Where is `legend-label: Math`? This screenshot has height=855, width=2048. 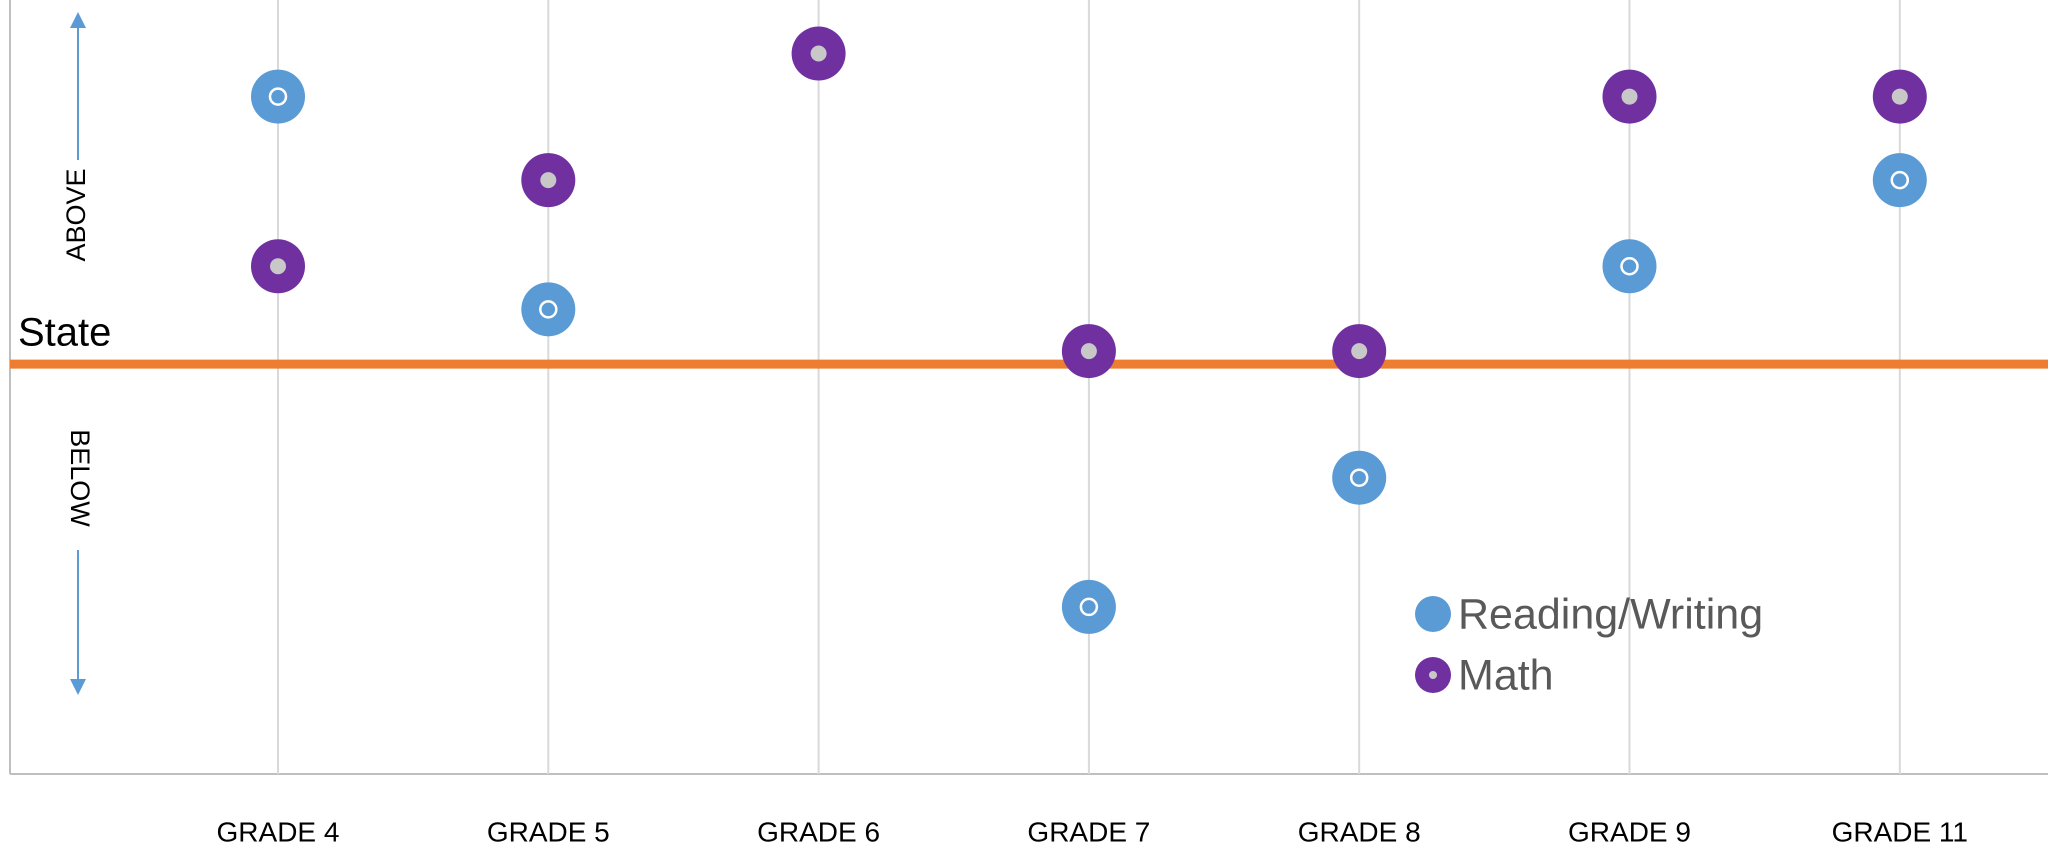 legend-label: Math is located at coordinates (1506, 675).